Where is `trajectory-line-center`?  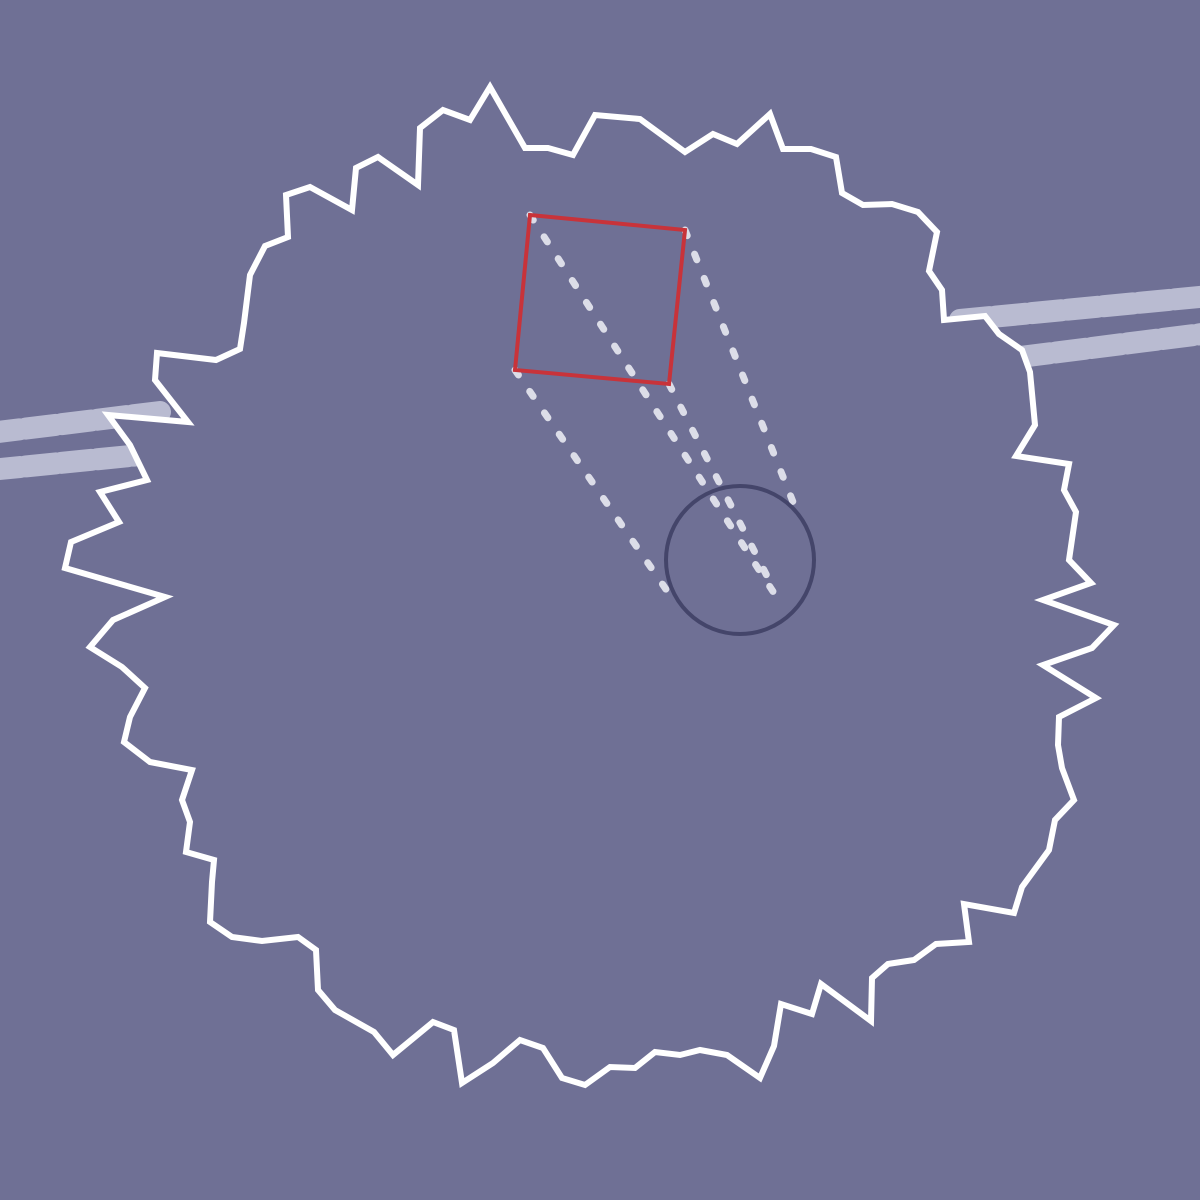
trajectory-line-center is located at coordinates (656, 411).